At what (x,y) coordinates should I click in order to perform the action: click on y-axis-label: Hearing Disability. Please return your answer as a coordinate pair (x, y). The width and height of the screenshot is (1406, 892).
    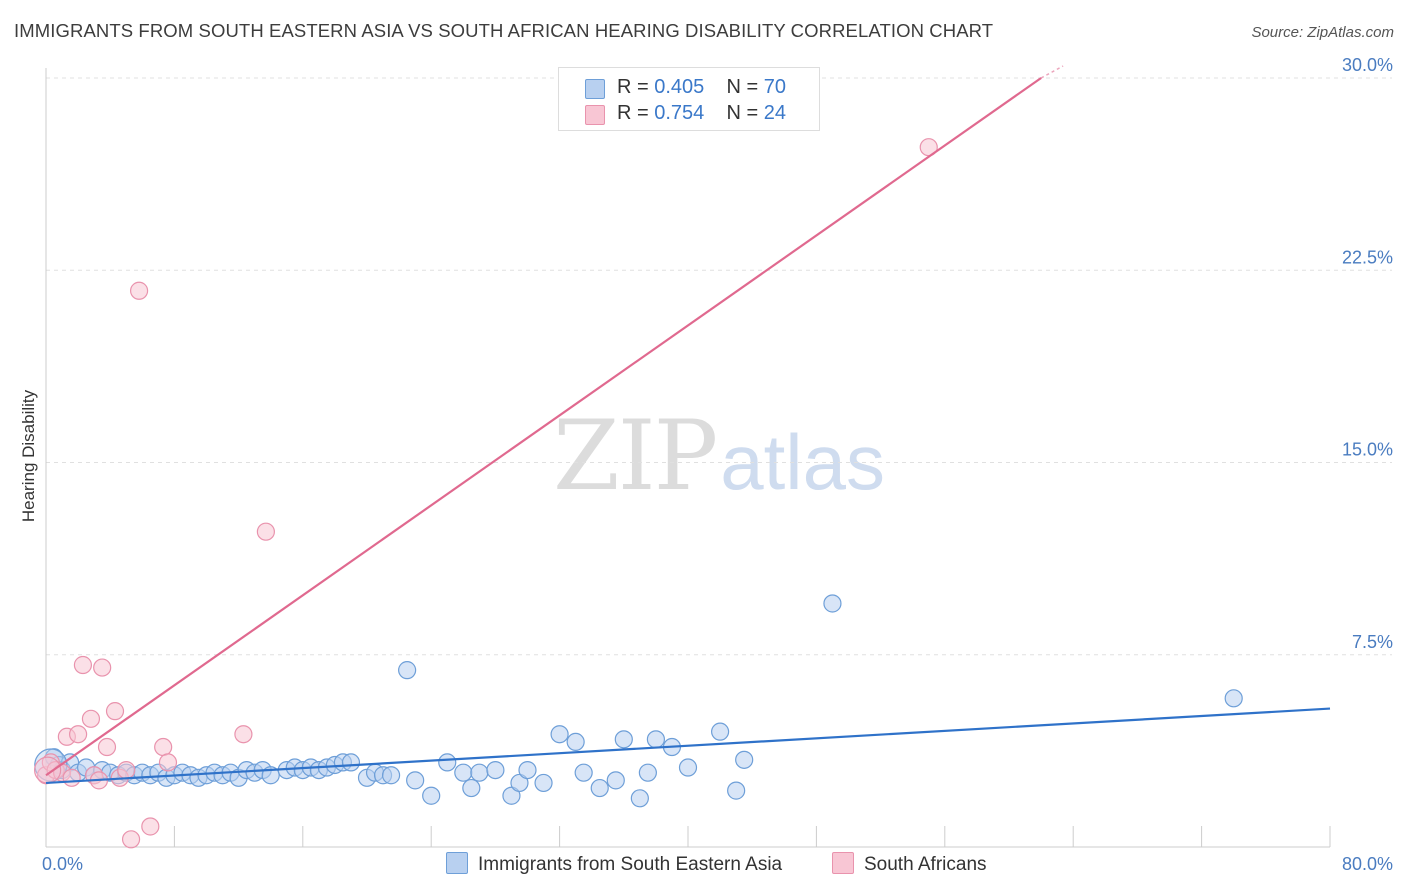
    Looking at the image, I should click on (28, 455).